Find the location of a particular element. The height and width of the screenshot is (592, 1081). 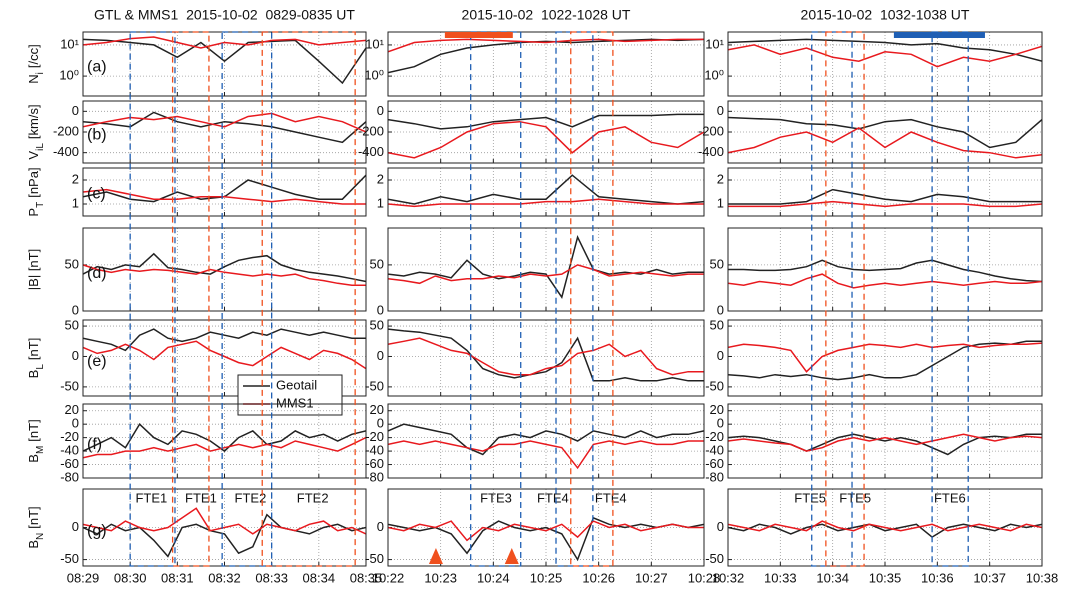

y-axis-label: |B| [nT] is located at coordinates (33, 269).